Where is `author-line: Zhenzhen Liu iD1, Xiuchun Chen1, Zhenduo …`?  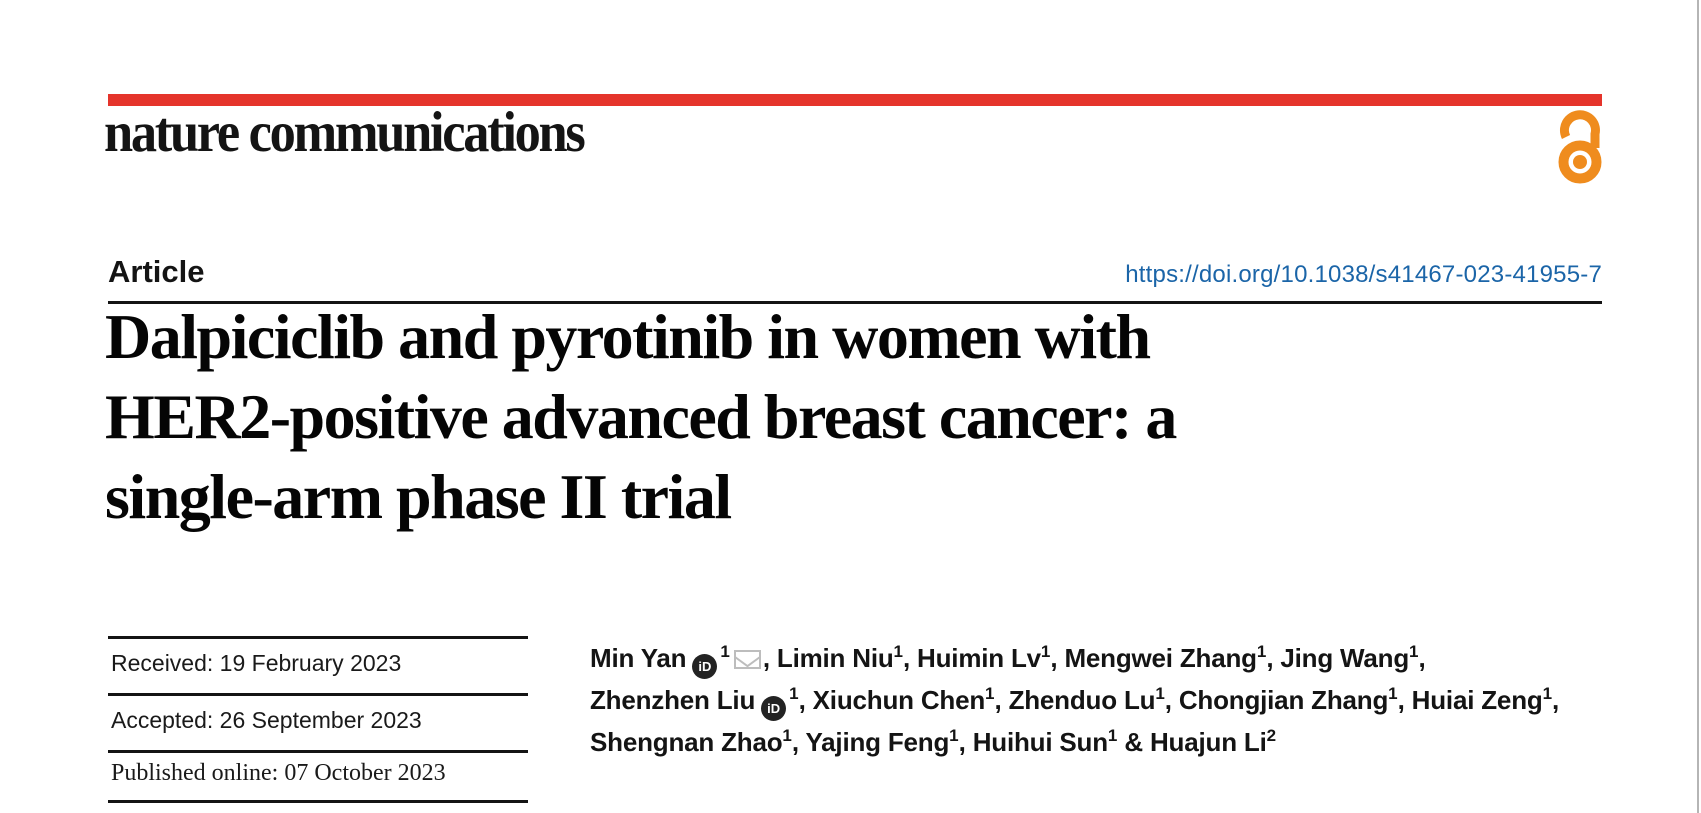 author-line: Zhenzhen Liu iD1, Xiuchun Chen1, Zhenduo … is located at coordinates (1074, 700).